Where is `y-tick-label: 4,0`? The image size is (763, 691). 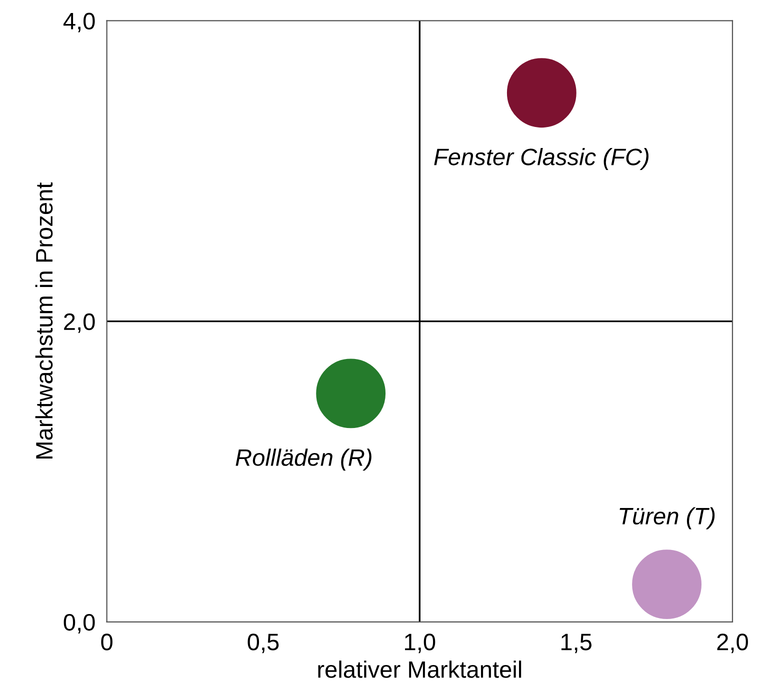 y-tick-label: 4,0 is located at coordinates (79, 22).